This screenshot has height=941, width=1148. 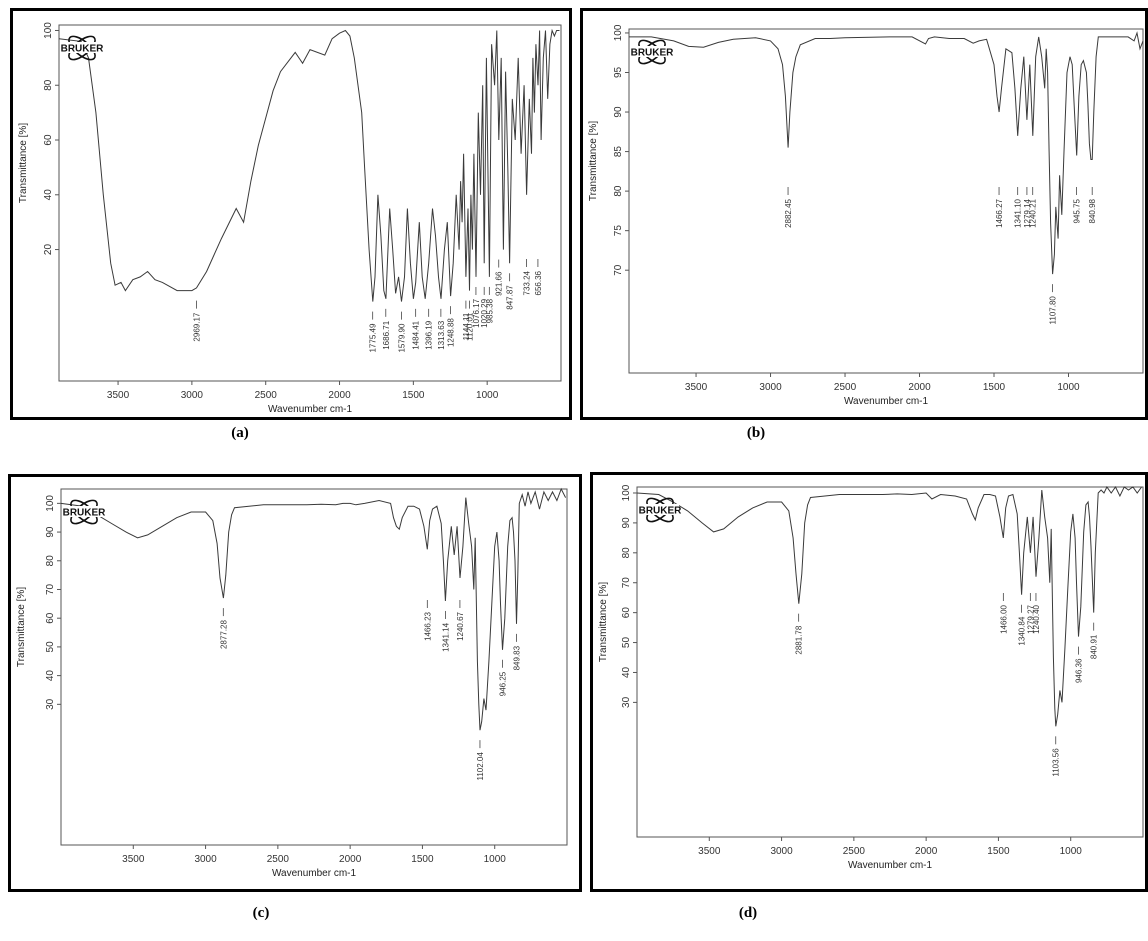 What do you see at coordinates (223, 634) in the screenshot?
I see `peak-label: 2877.28` at bounding box center [223, 634].